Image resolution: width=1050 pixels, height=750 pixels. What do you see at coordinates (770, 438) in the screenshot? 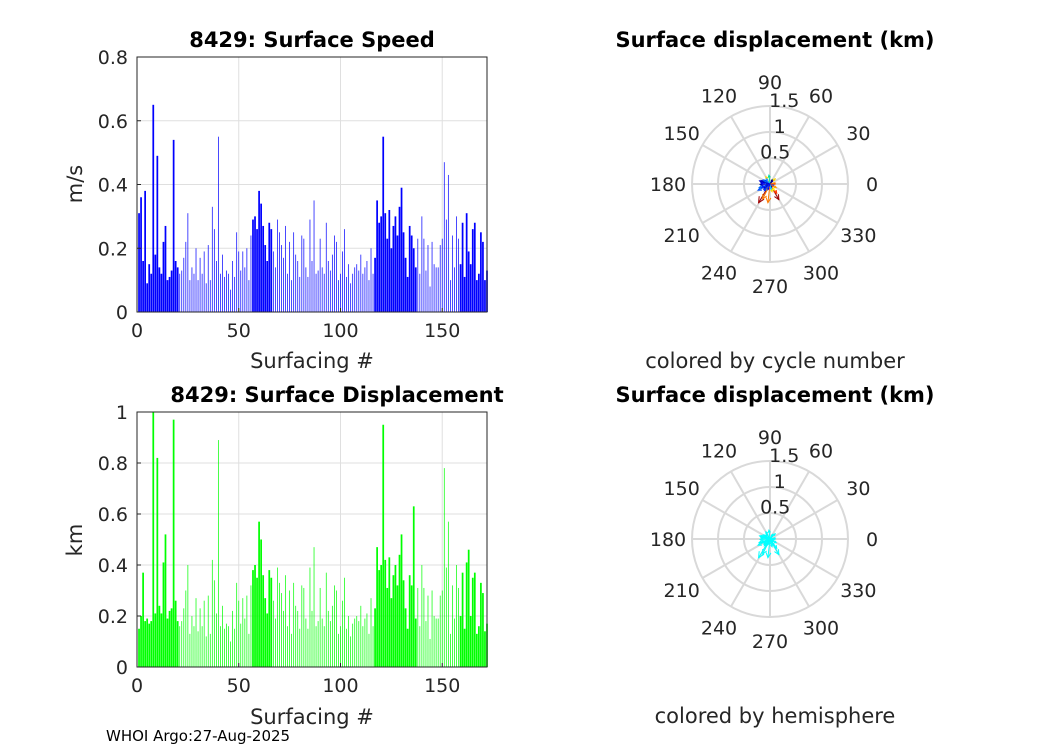
I see `angle-label: 90` at bounding box center [770, 438].